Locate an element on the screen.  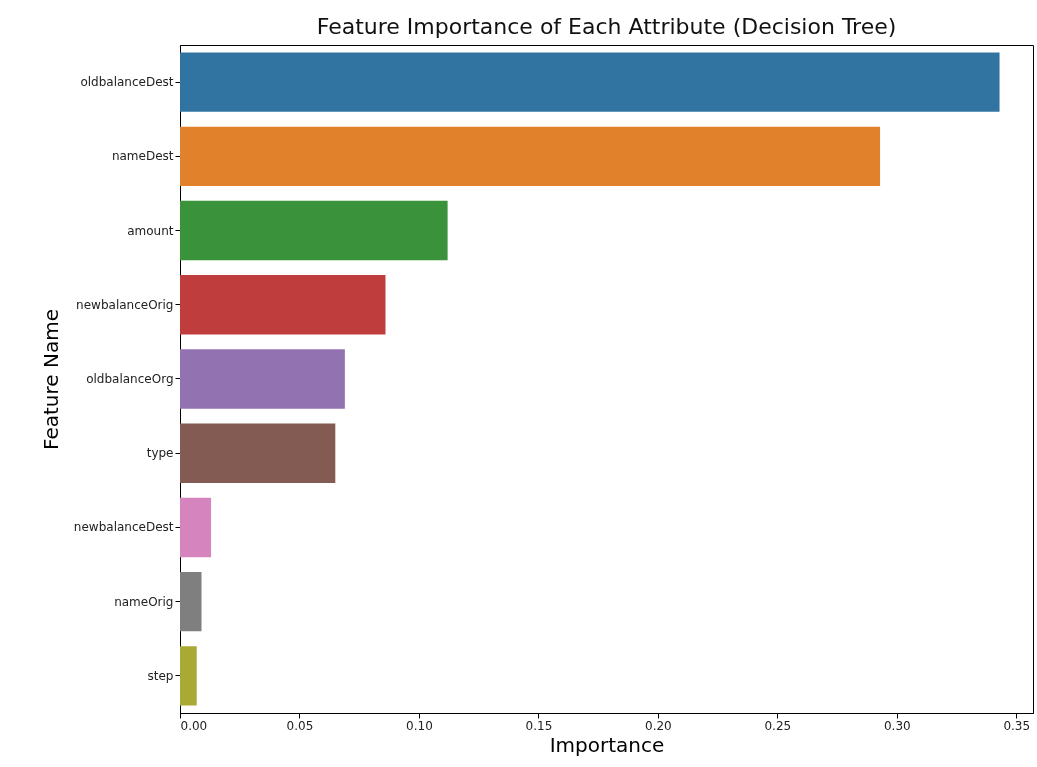
y-tick-label: nameDest is located at coordinates (142, 156).